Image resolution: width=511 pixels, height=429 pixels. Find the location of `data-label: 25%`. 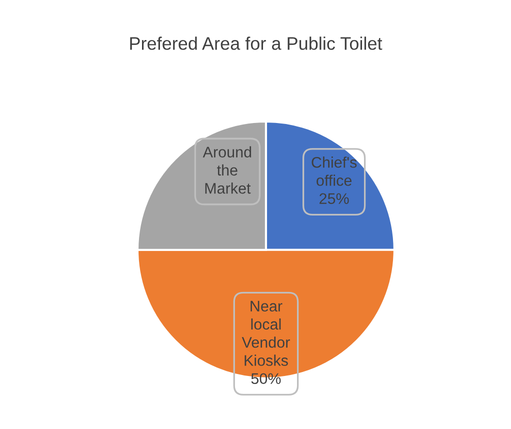

data-label: 25% is located at coordinates (334, 198).